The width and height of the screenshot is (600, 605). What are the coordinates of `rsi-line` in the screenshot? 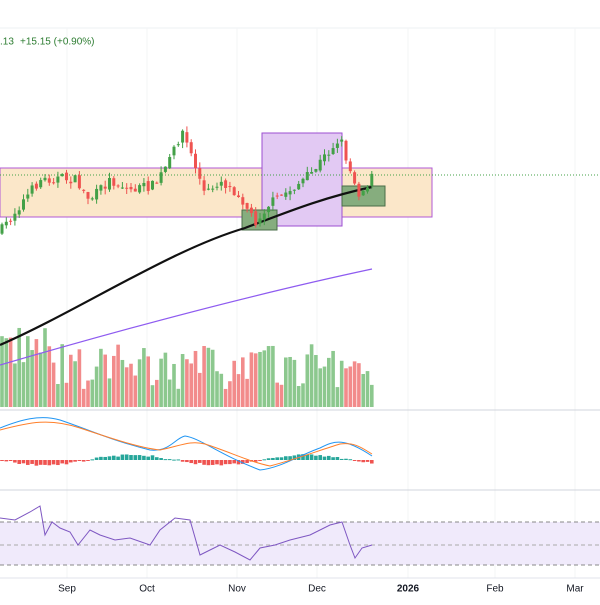 It's located at (186, 533).